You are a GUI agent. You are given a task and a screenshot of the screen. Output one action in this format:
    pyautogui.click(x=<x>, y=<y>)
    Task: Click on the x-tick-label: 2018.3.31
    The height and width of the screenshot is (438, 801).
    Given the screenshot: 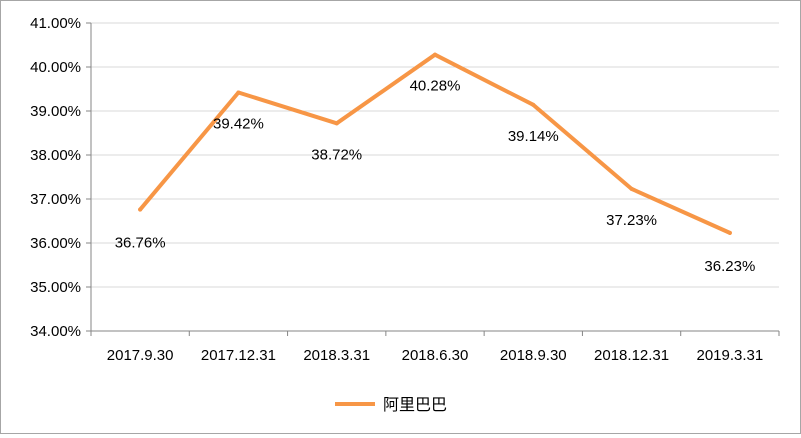 What is the action you would take?
    pyautogui.click(x=336, y=355)
    